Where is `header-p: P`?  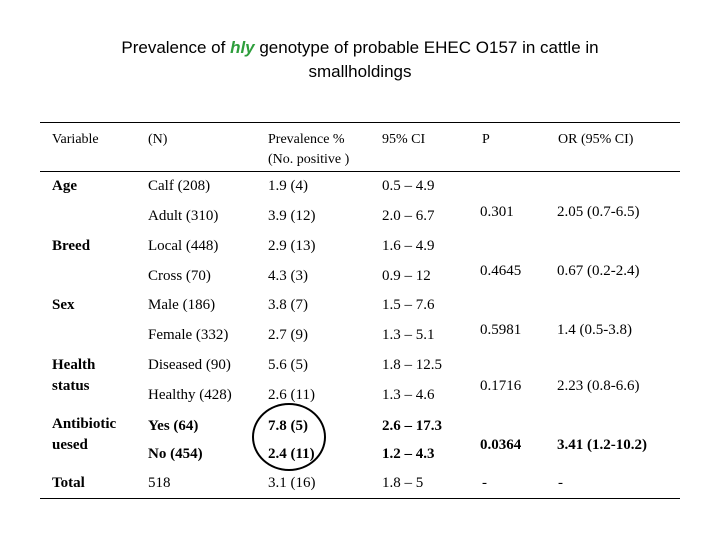
header-p: P is located at coordinates (486, 139).